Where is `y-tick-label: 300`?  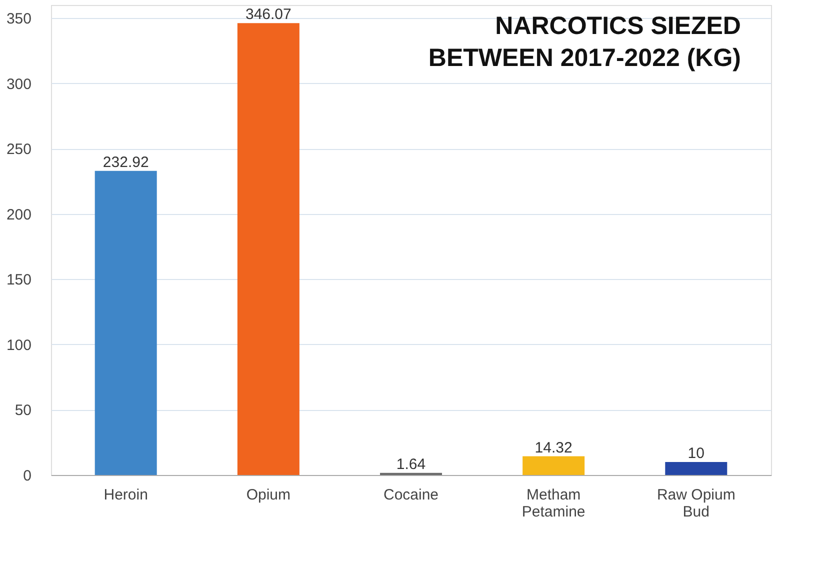
y-tick-label: 300 is located at coordinates (19, 84).